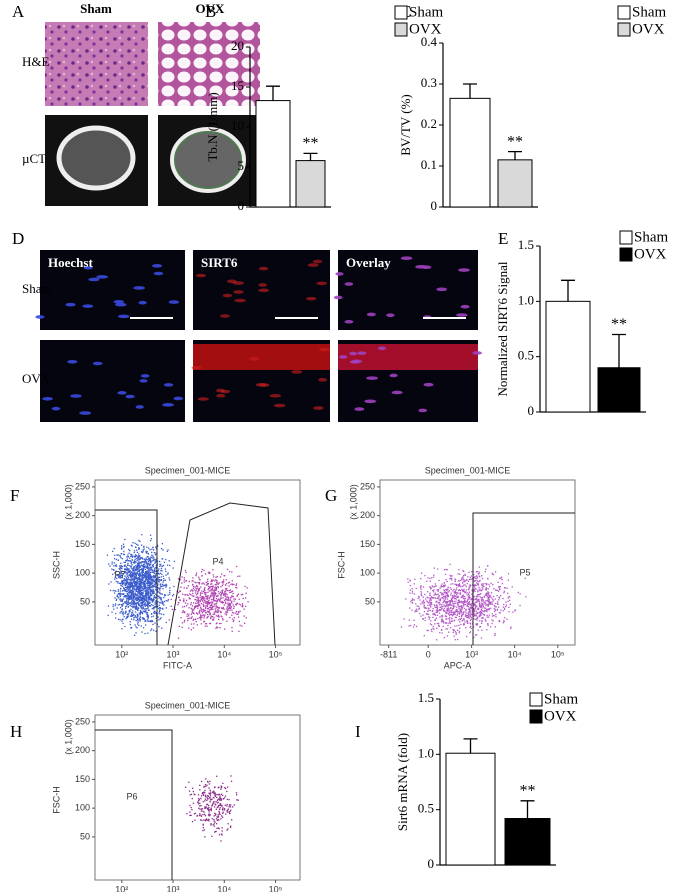 The image size is (685, 892). What do you see at coordinates (273, 93) in the screenshot?
I see `error-bar` at bounding box center [273, 93].